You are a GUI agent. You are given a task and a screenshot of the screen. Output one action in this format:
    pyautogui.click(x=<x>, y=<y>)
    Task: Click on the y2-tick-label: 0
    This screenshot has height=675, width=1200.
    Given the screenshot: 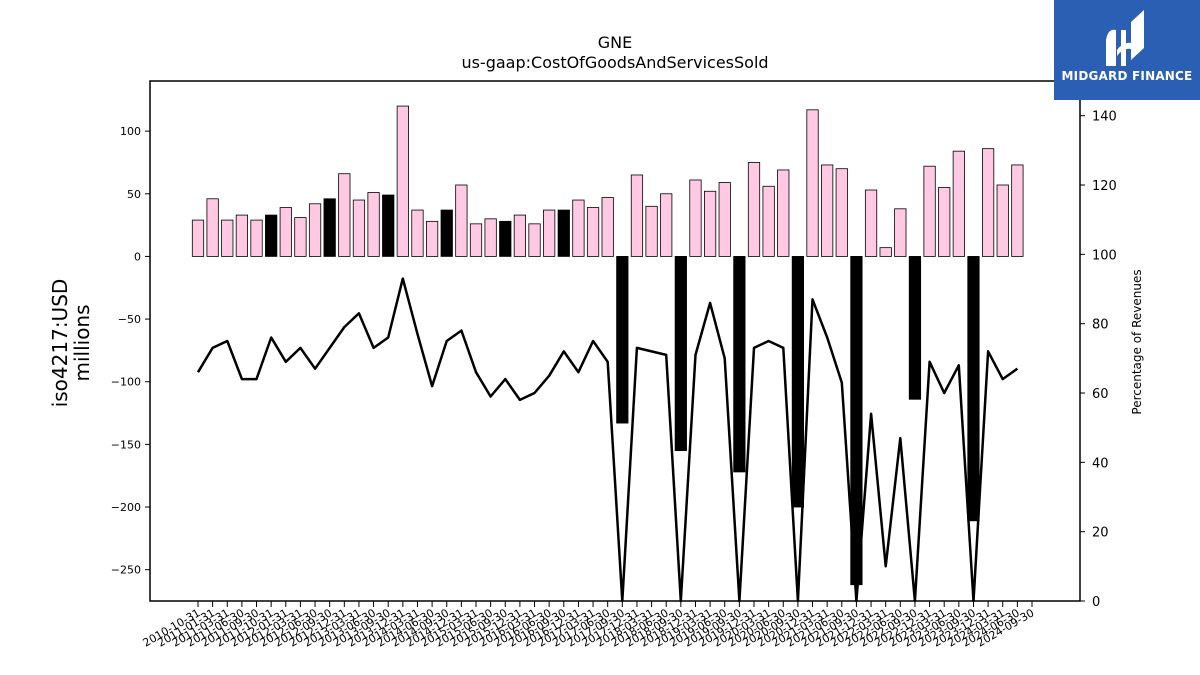 What is the action you would take?
    pyautogui.click(x=1096, y=602)
    